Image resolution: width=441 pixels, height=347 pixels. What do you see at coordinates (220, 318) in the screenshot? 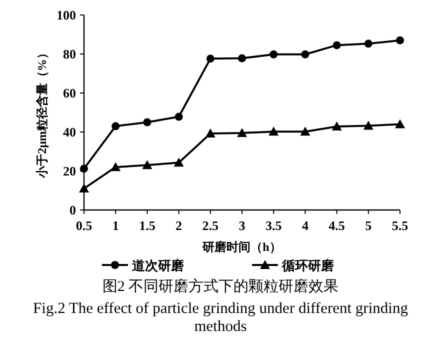
I see `caption: Fig.2 The effect of particle grinding under different grinding methods` at bounding box center [220, 318].